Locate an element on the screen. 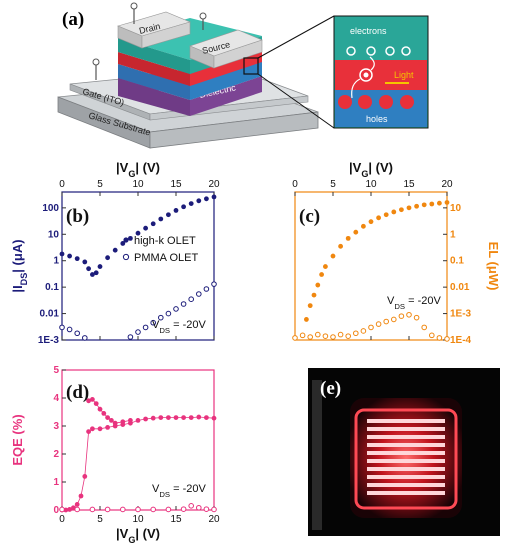 The width and height of the screenshot is (506, 550). drain-probe-tip is located at coordinates (134, 6).